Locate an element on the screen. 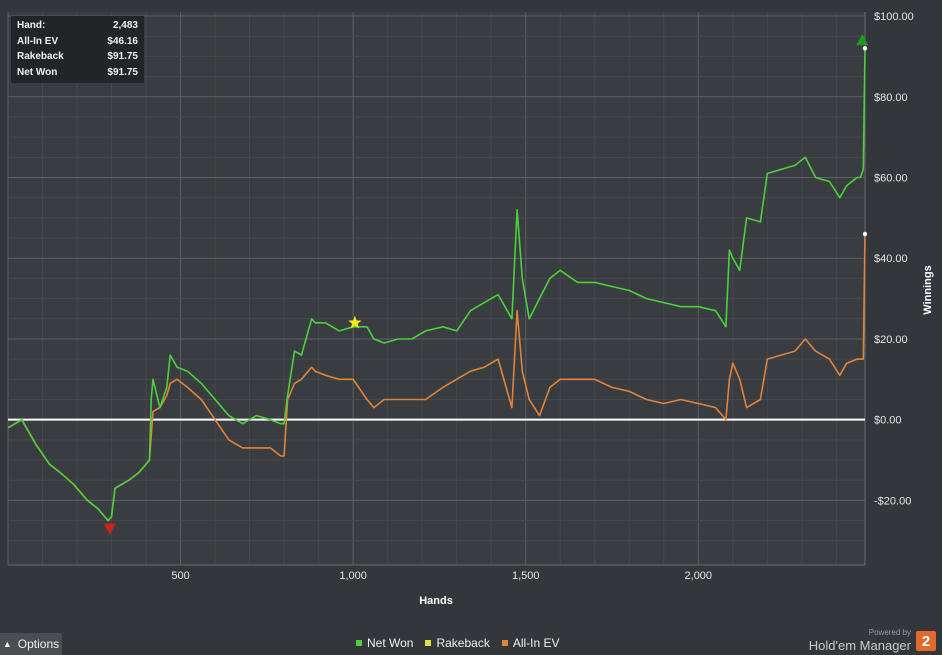 The height and width of the screenshot is (655, 942). y-tick-label: $20.00 is located at coordinates (891, 340).